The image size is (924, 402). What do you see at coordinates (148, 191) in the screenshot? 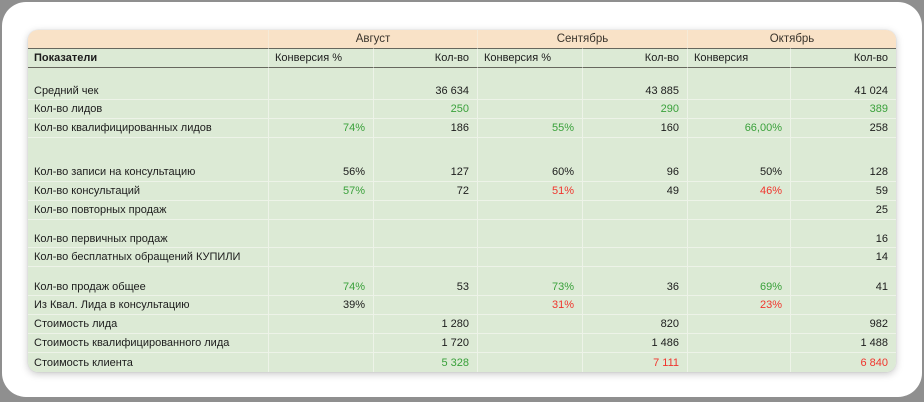
I see `metric-label-cell: Кол-во консультаций` at bounding box center [148, 191].